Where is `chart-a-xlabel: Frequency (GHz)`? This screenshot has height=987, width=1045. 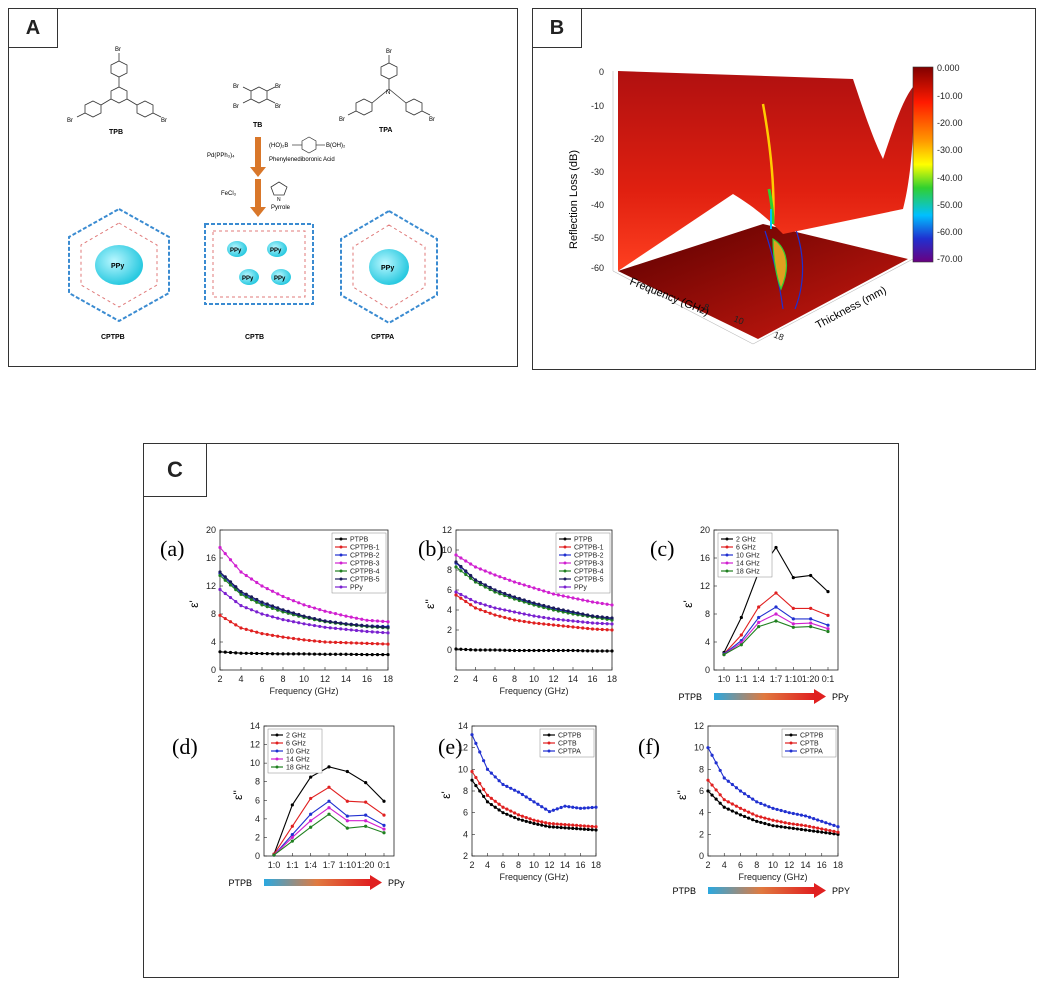
chart-a-xlabel: Frequency (GHz) is located at coordinates (303, 691).